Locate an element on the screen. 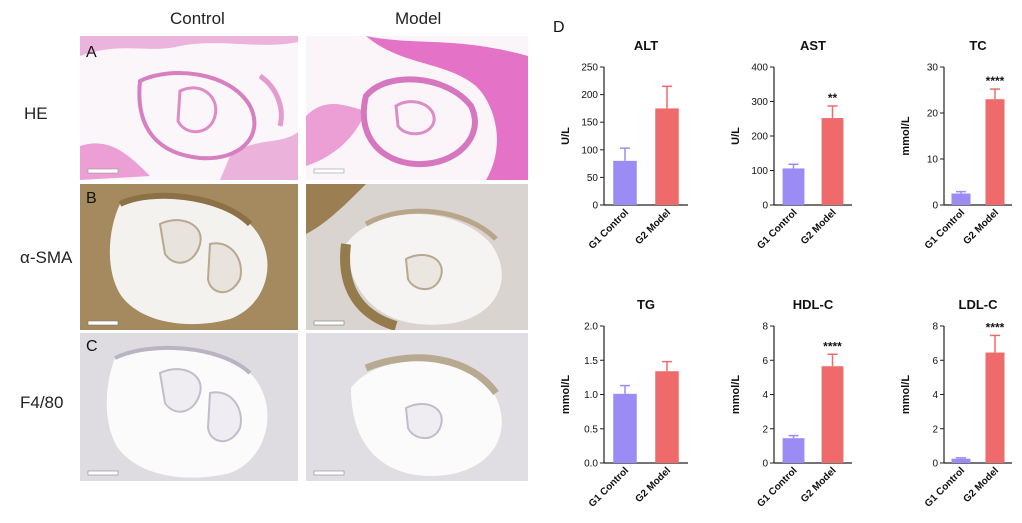 The width and height of the screenshot is (1022, 523). ast-ytick-label-4: 400 is located at coordinates (759, 68).